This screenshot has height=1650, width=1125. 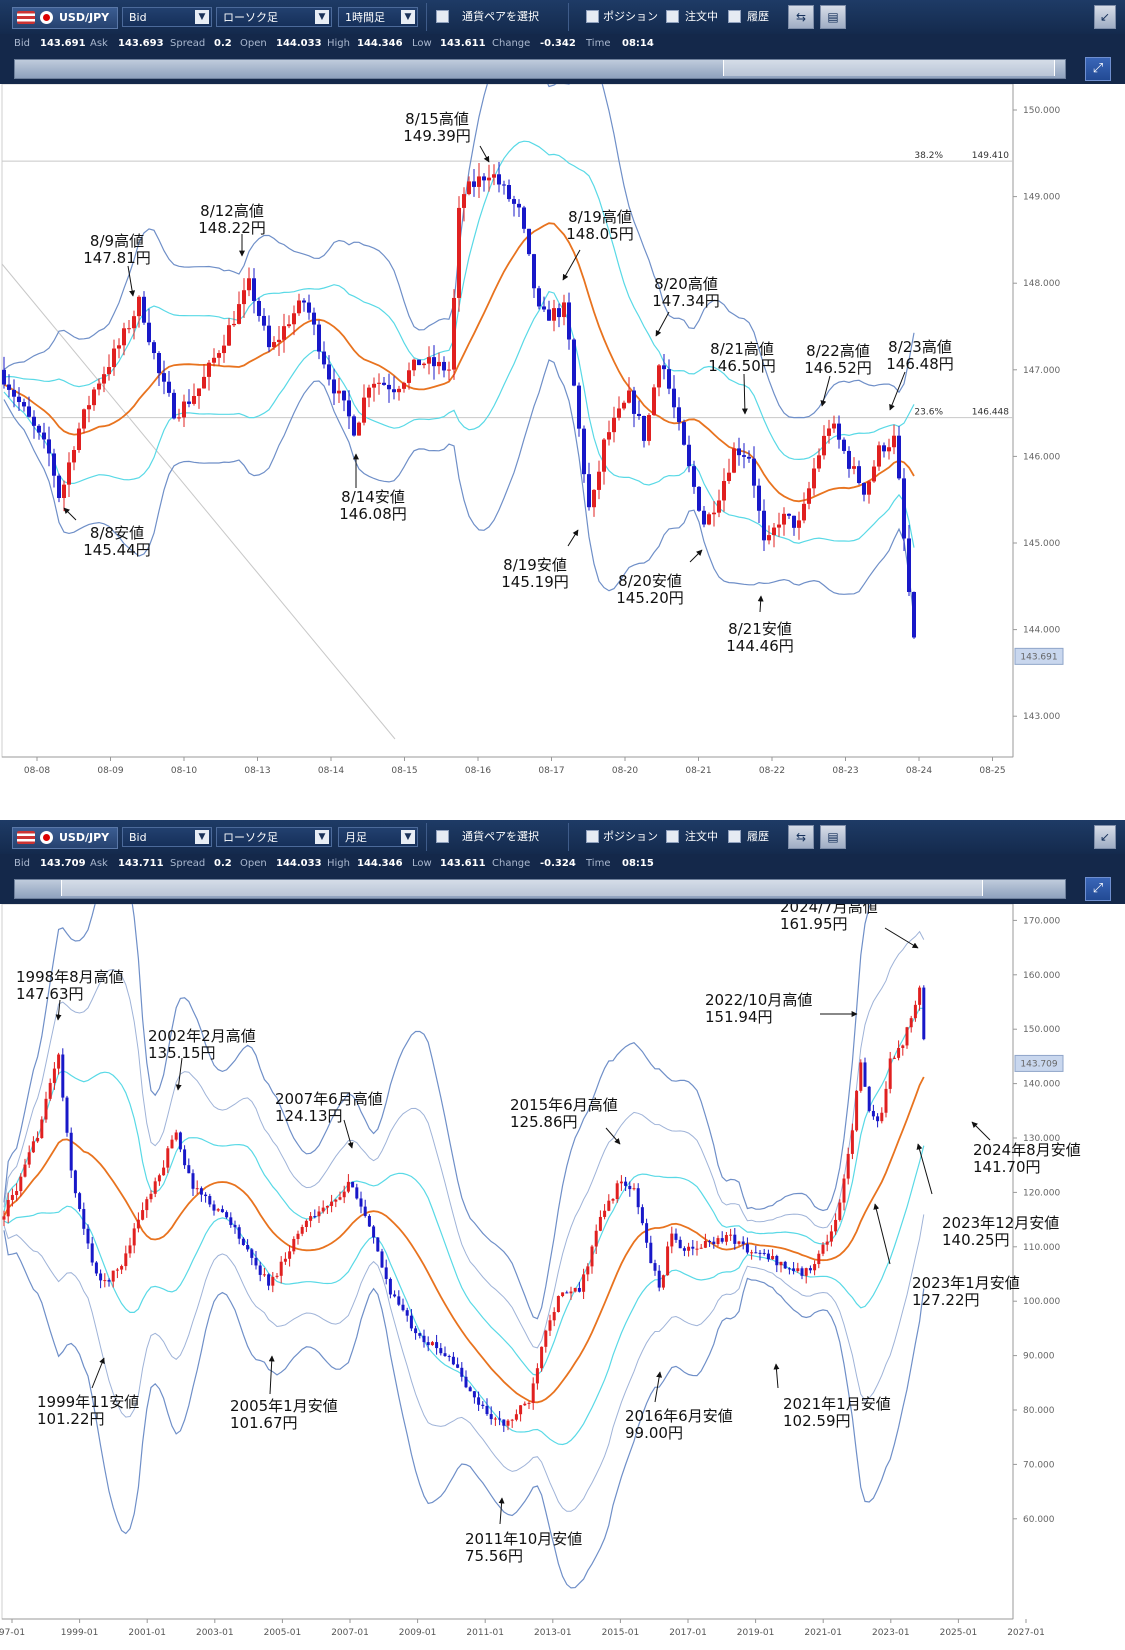 What do you see at coordinates (679, 1416) in the screenshot?
I see `annotation-label: 2016年6月安値` at bounding box center [679, 1416].